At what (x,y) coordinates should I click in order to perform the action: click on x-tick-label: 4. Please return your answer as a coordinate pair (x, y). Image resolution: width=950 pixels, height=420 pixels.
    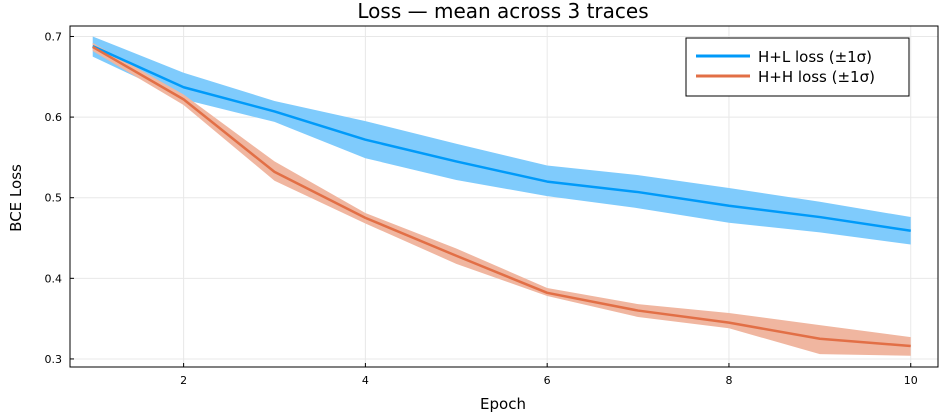
    Looking at the image, I should click on (365, 380).